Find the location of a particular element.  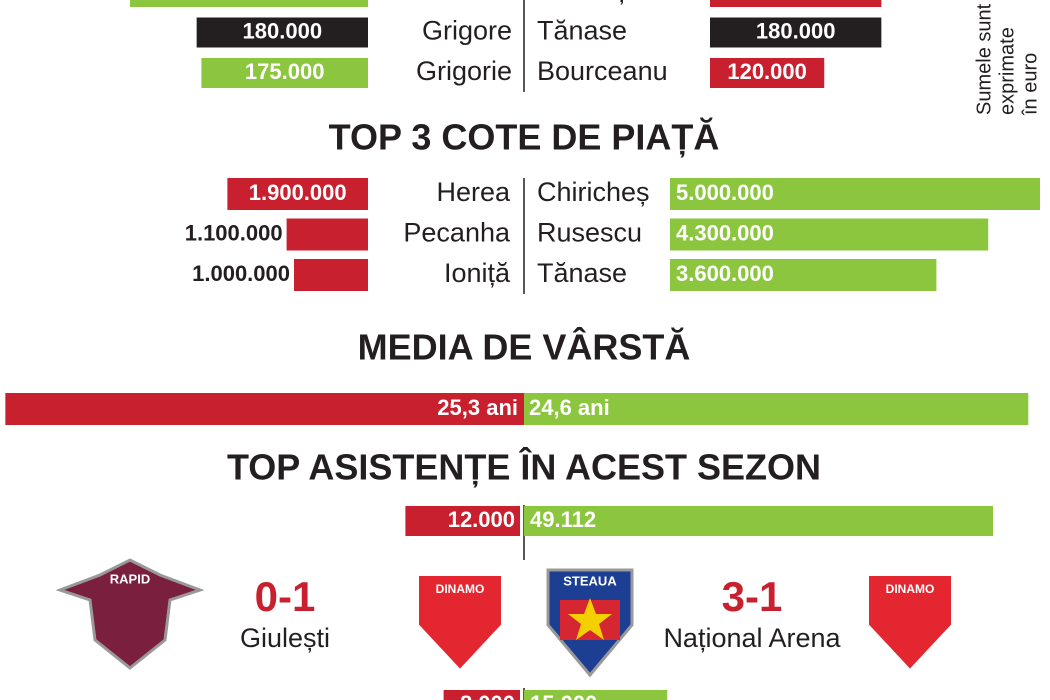

player-name: Pecanha is located at coordinates (457, 233).